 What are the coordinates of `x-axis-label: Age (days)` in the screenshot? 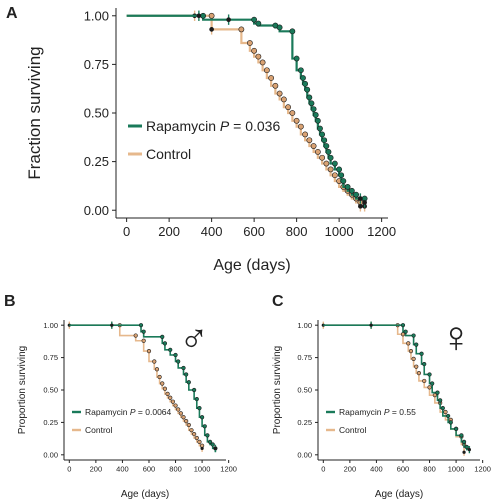 It's located at (251, 265).